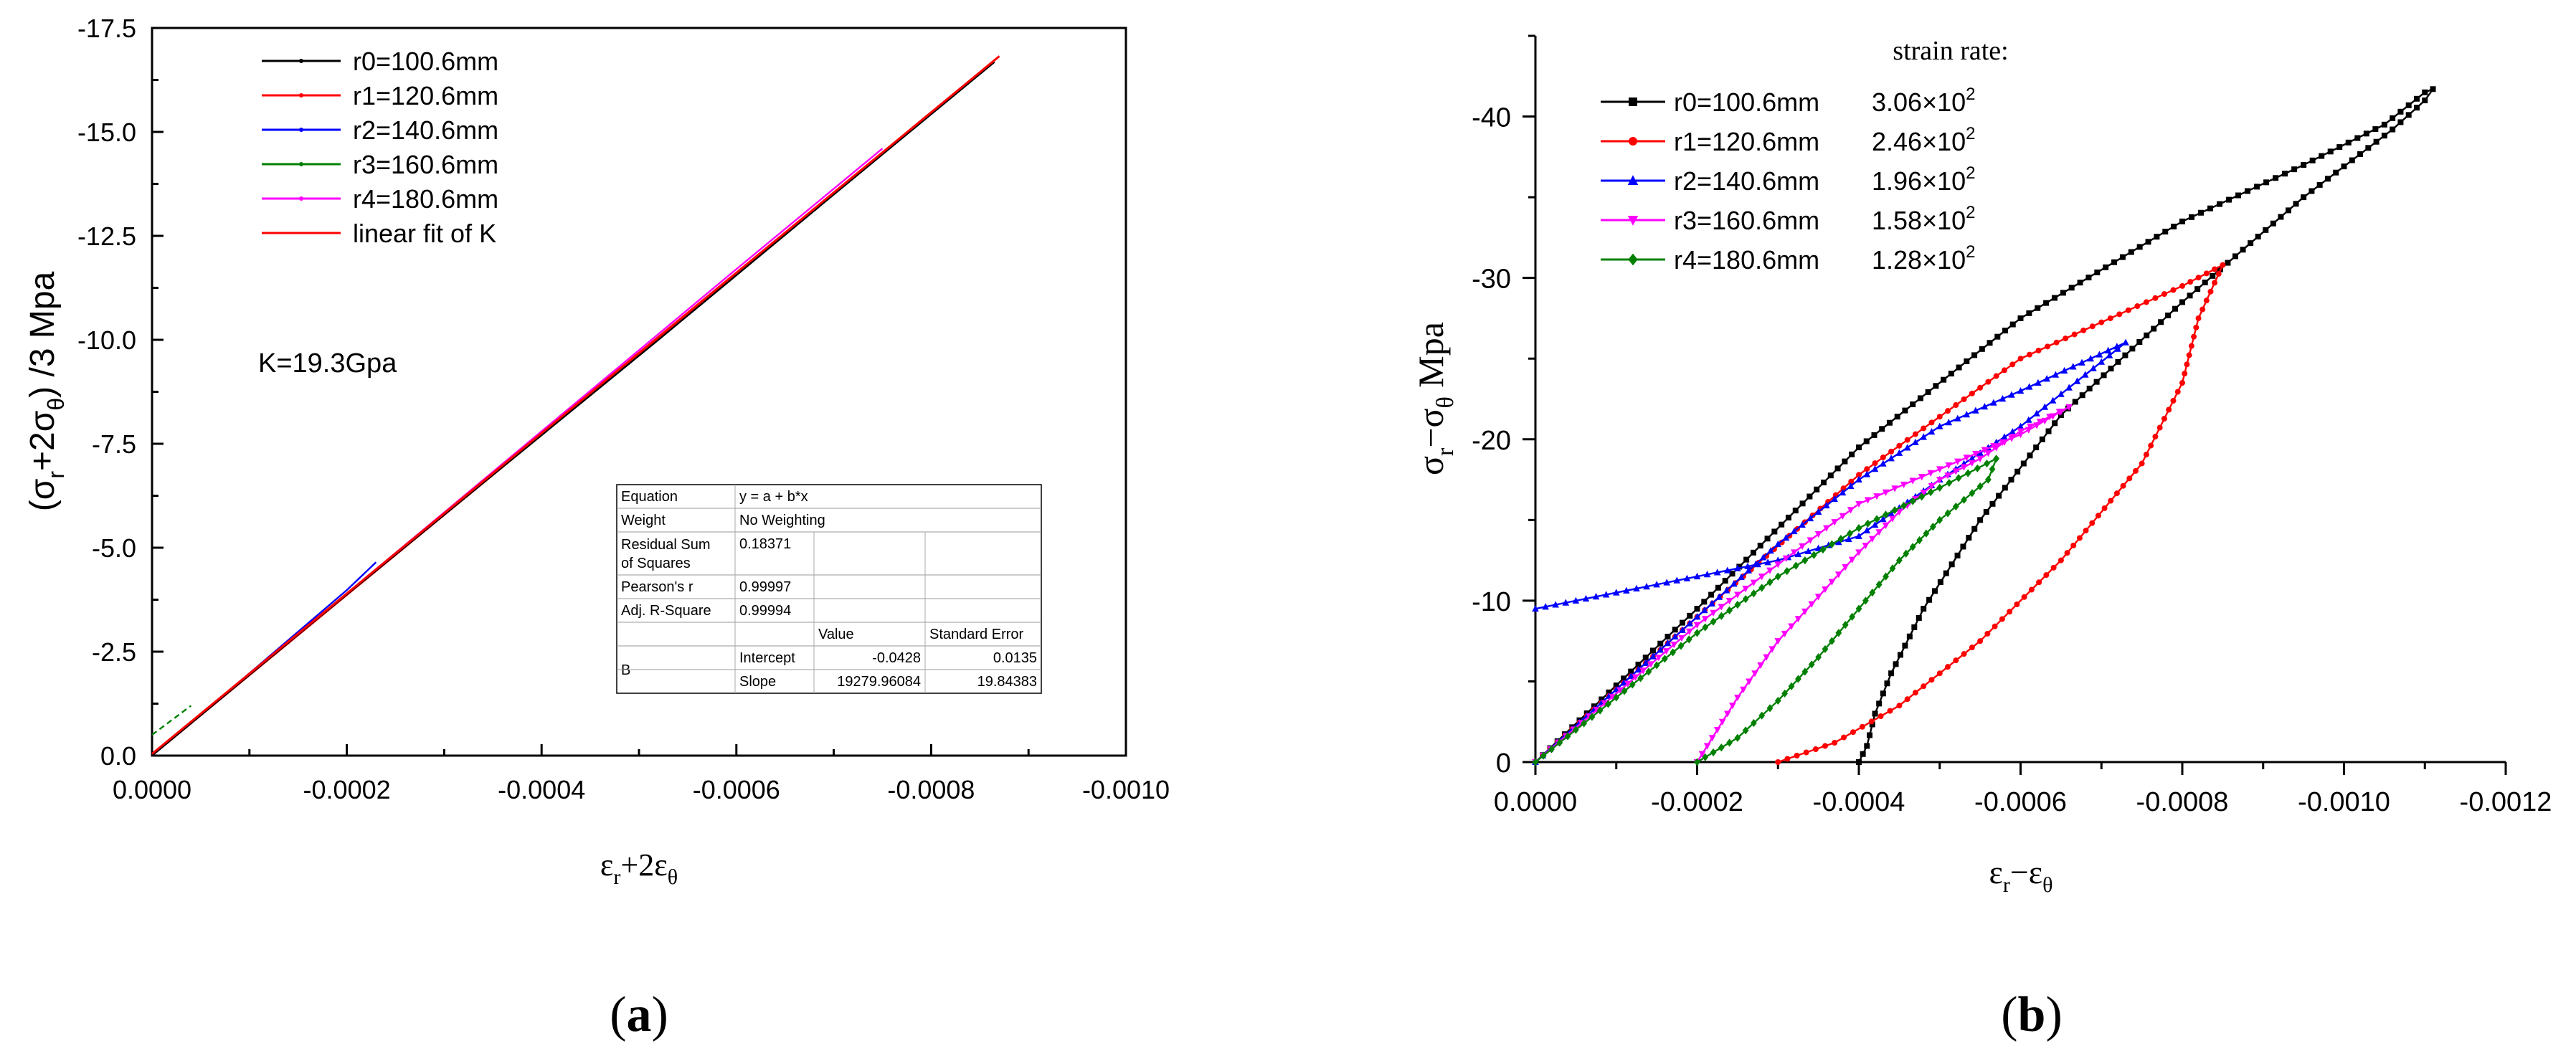 The width and height of the screenshot is (2576, 1056). Describe the element at coordinates (301, 61) in the screenshot. I see `legend-marker` at that location.